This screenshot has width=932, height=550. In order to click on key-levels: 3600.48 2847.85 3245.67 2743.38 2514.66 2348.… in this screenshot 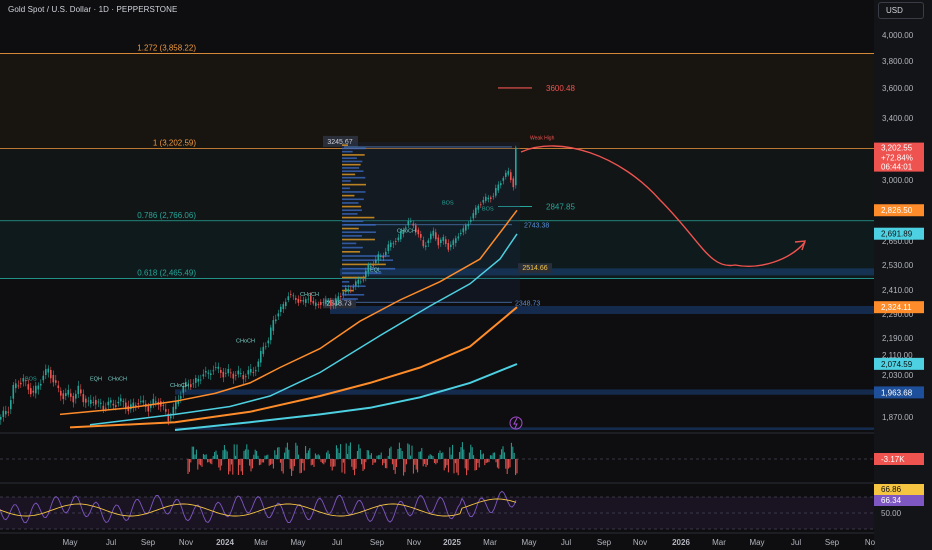, I will do `click(449, 196)`.